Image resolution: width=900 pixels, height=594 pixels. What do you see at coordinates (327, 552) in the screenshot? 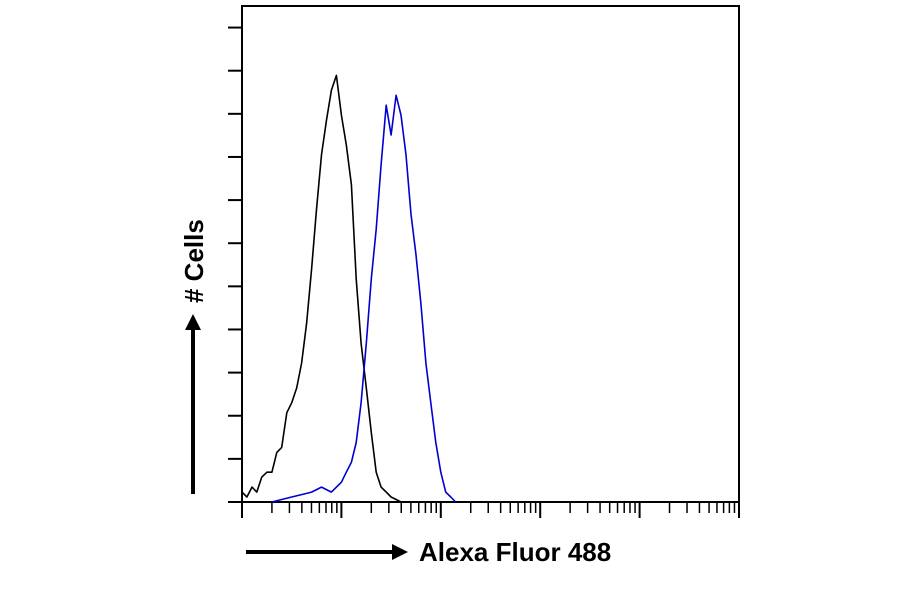
I see `arrow-right-icon` at bounding box center [327, 552].